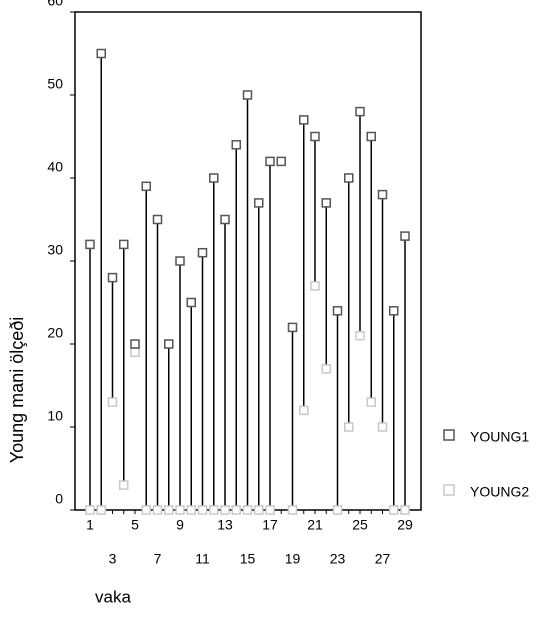 The width and height of the screenshot is (537, 640). What do you see at coordinates (55, 333) in the screenshot?
I see `y-tick-label: 20` at bounding box center [55, 333].